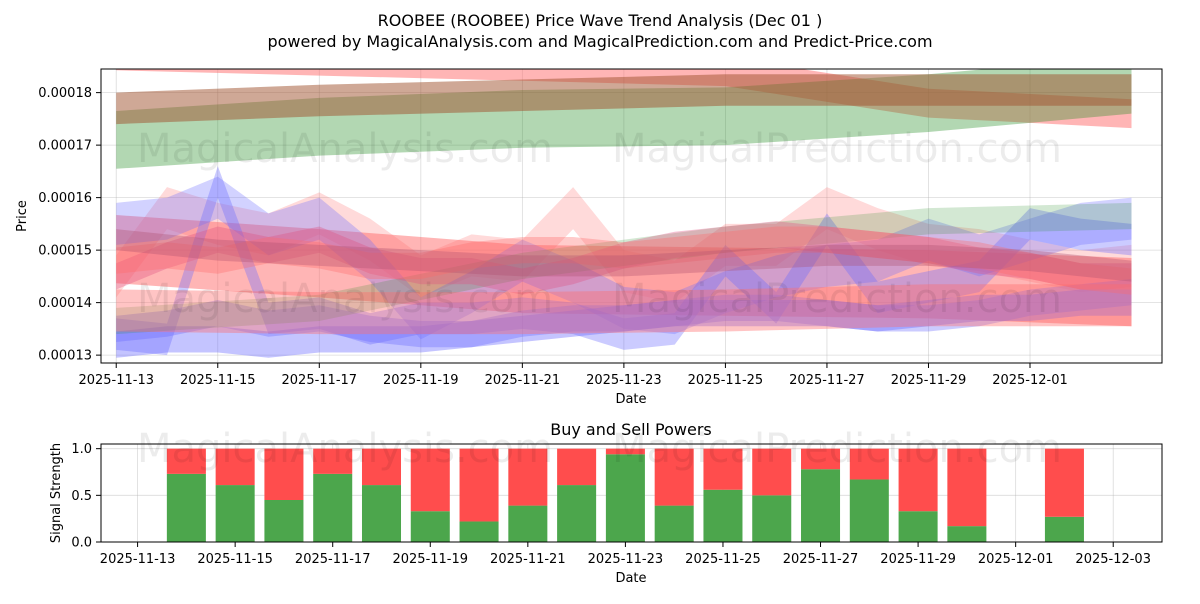 The image size is (1200, 604). I want to click on watermark-analysis-bottom: MagicalAnalysis.com, so click(345, 449).